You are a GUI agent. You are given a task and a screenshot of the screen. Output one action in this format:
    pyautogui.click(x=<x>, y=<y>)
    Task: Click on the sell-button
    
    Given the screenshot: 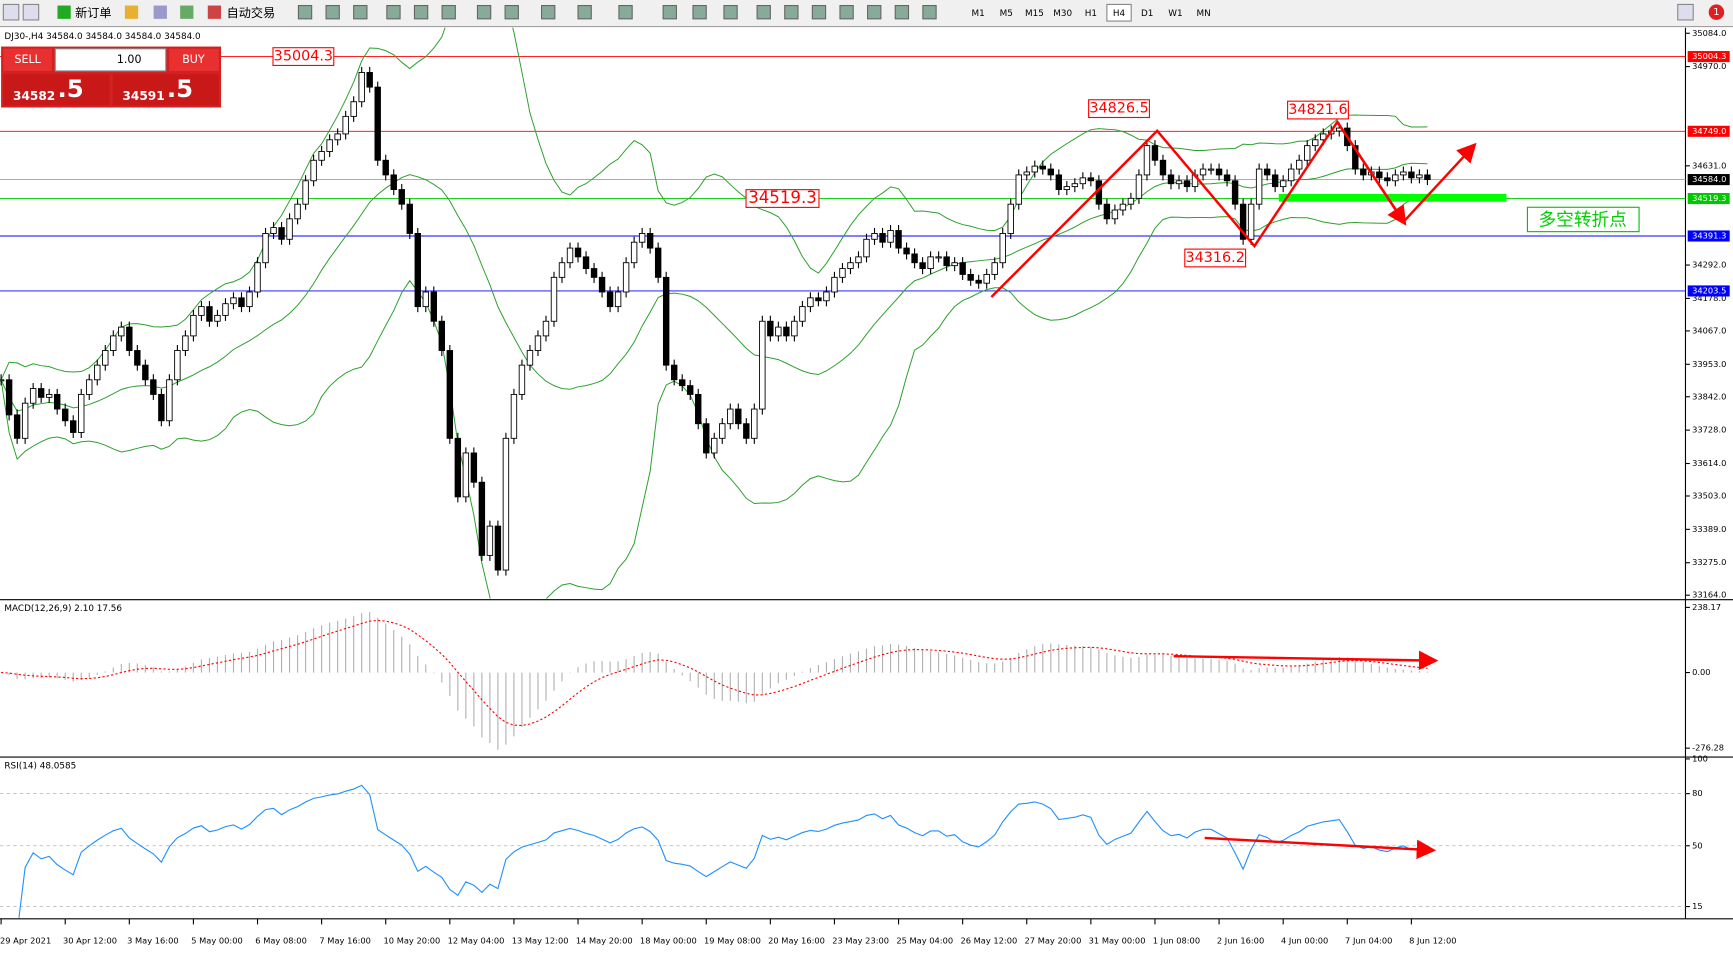 What is the action you would take?
    pyautogui.click(x=27, y=59)
    